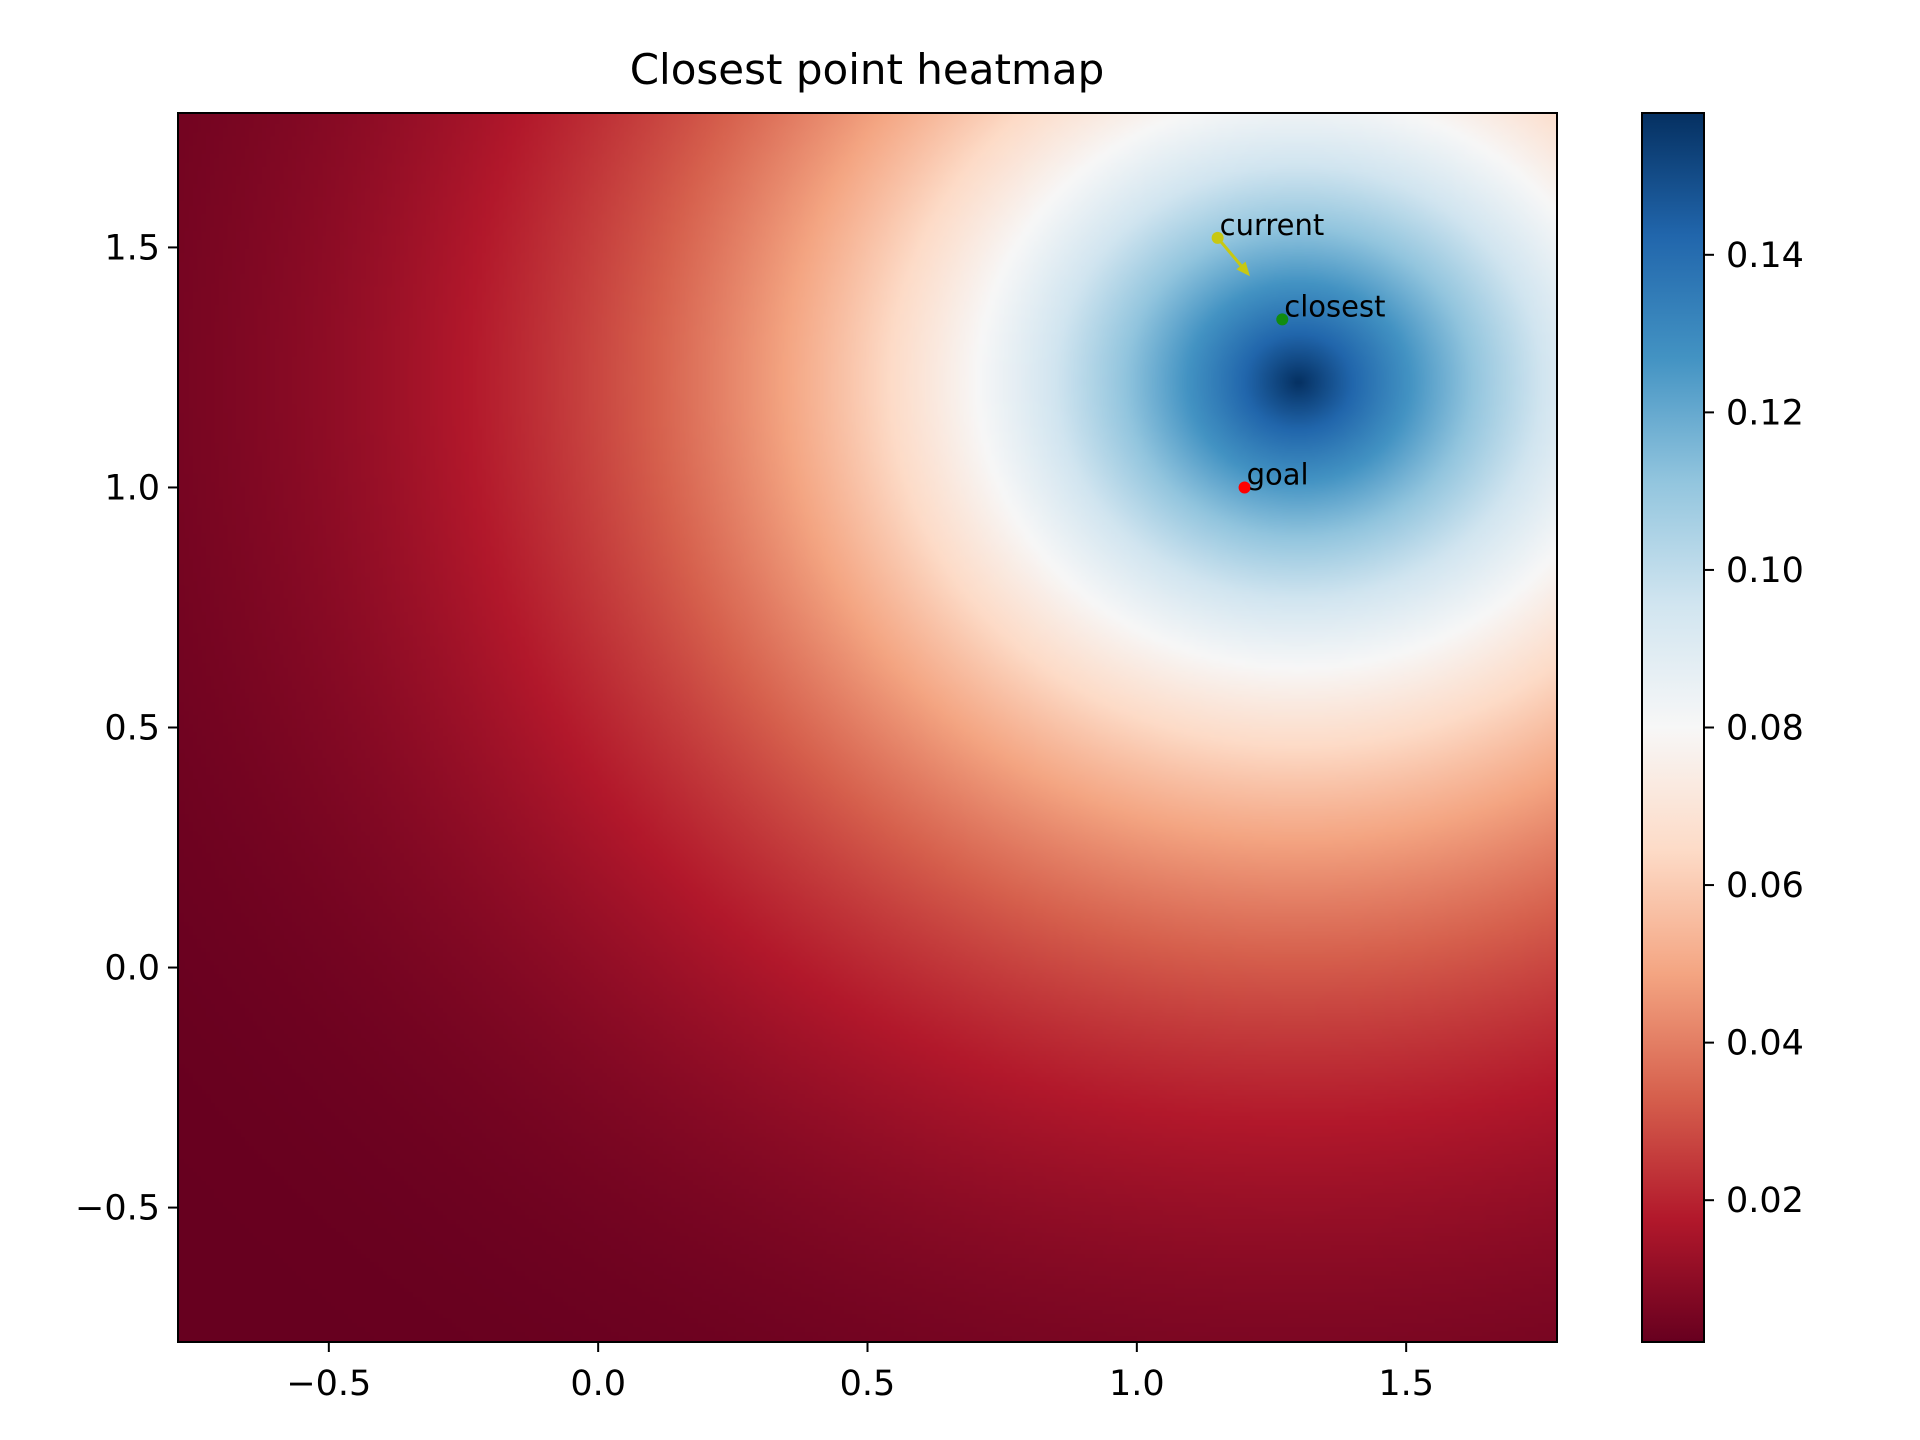 This screenshot has width=1920, height=1440. What do you see at coordinates (598, 1384) in the screenshot?
I see `x-tick-label: 0.0` at bounding box center [598, 1384].